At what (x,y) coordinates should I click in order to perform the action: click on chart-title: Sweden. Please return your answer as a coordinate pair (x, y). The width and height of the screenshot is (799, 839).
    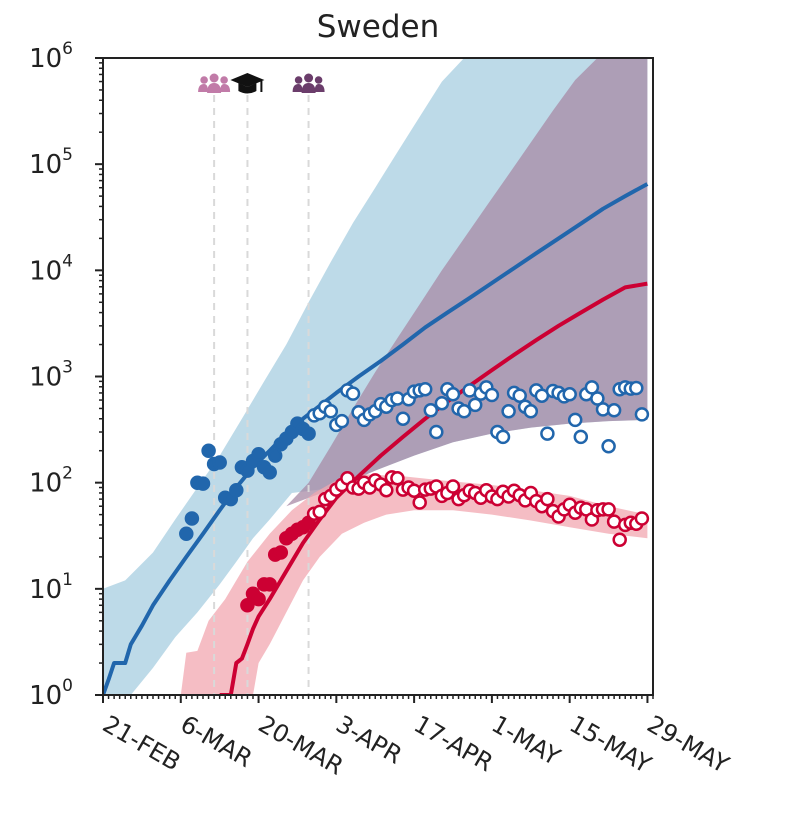
    Looking at the image, I should click on (378, 27).